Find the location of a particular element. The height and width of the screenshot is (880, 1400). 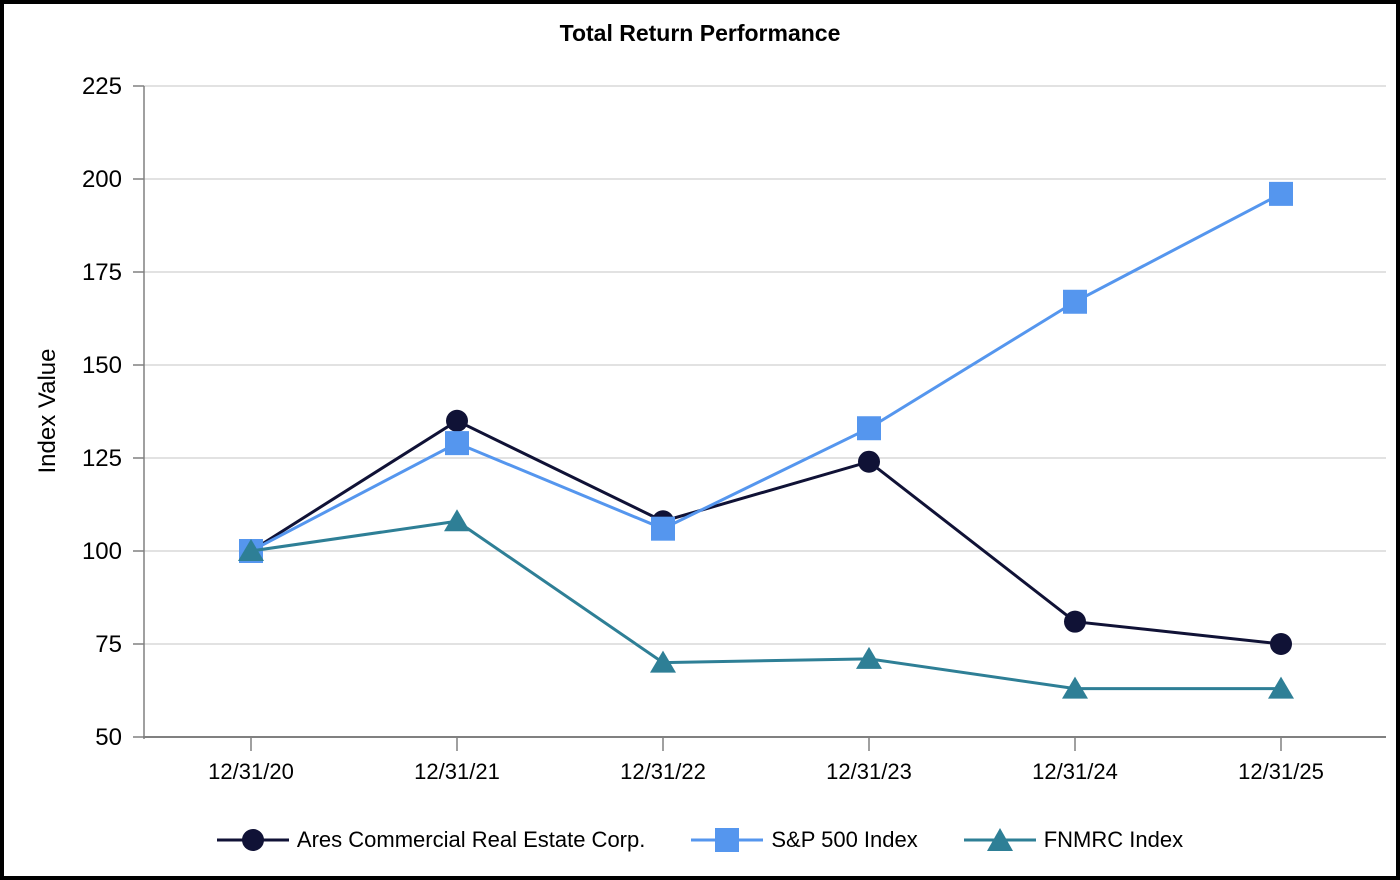

y-tick-label: 175 is located at coordinates (102, 272).